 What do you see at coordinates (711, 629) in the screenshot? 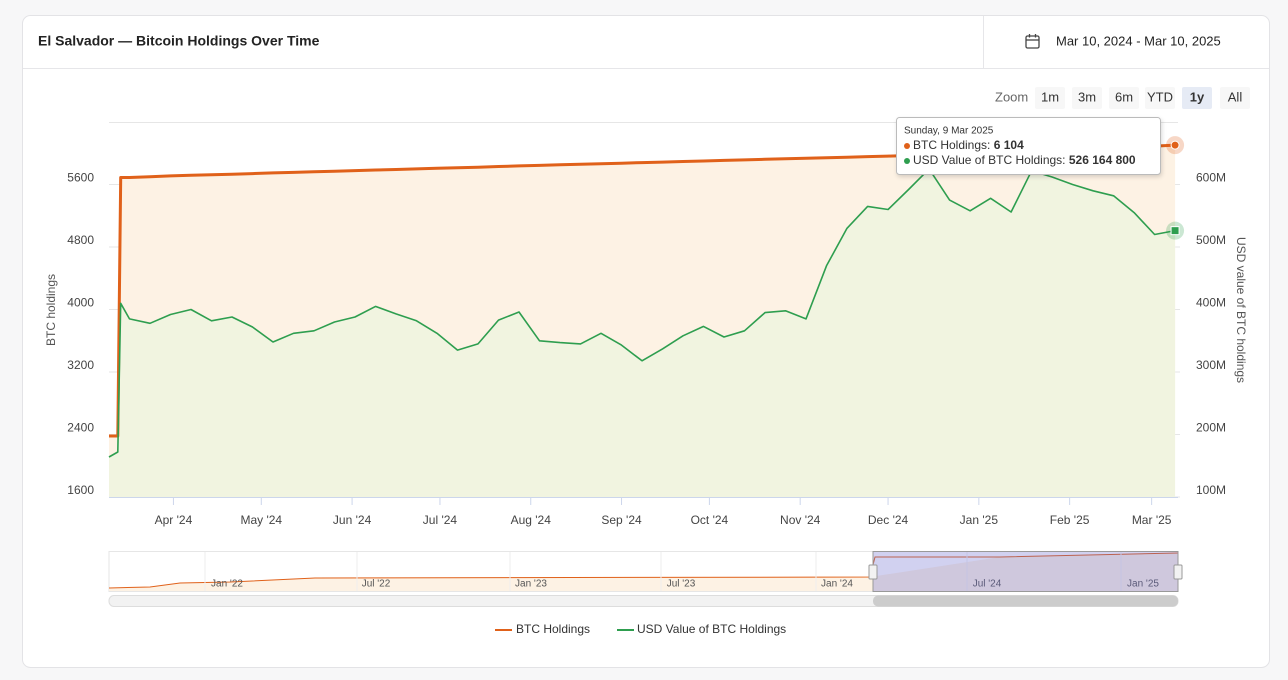
I see `legend-label: USD Value of BTC Holdings` at bounding box center [711, 629].